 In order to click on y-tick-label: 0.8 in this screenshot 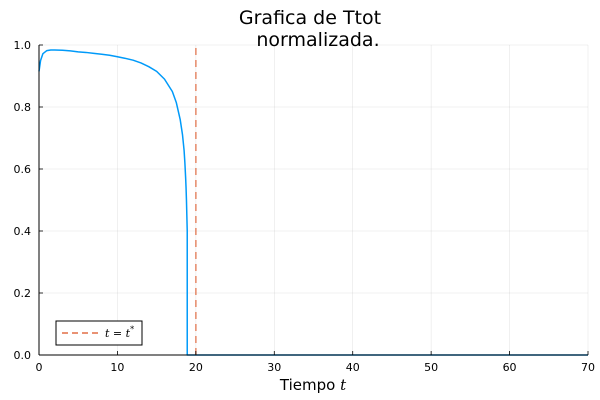, I will do `click(23, 107)`.